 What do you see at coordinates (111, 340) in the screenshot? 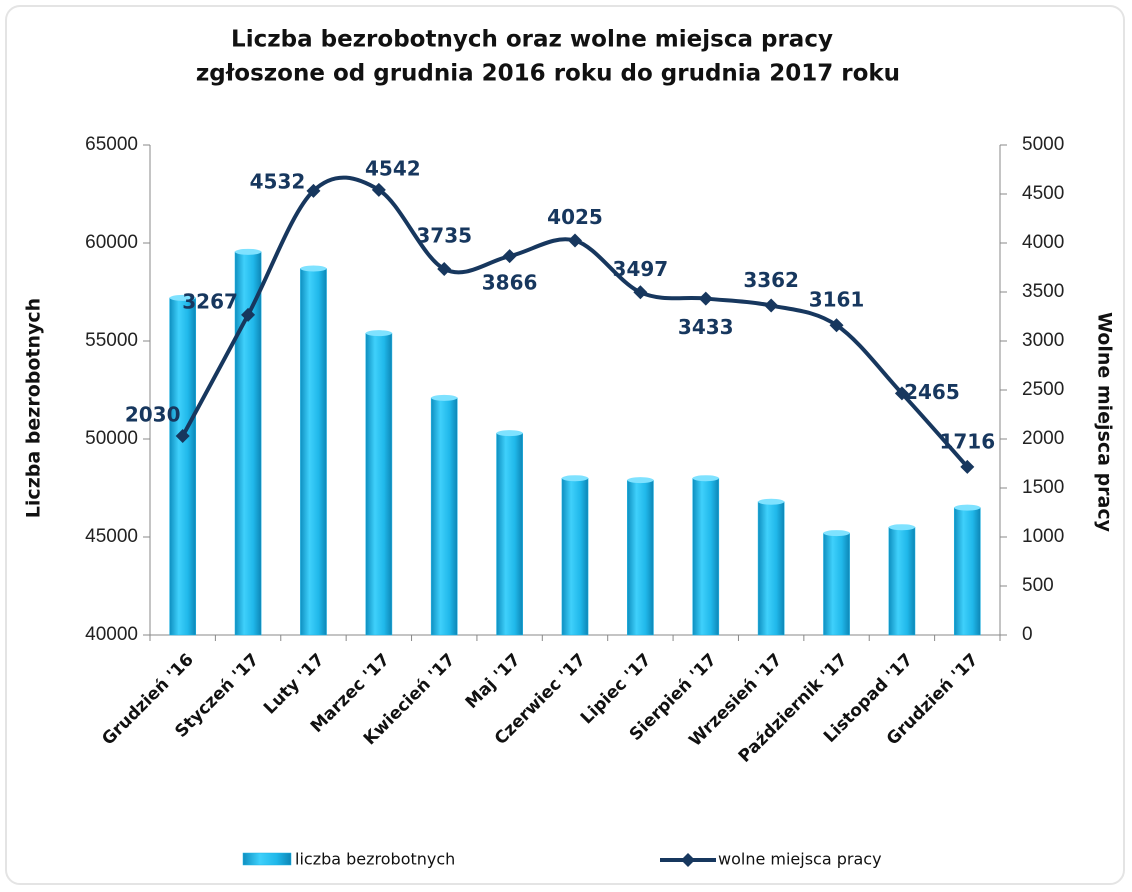
I see `y-tick-label: 55000` at bounding box center [111, 340].